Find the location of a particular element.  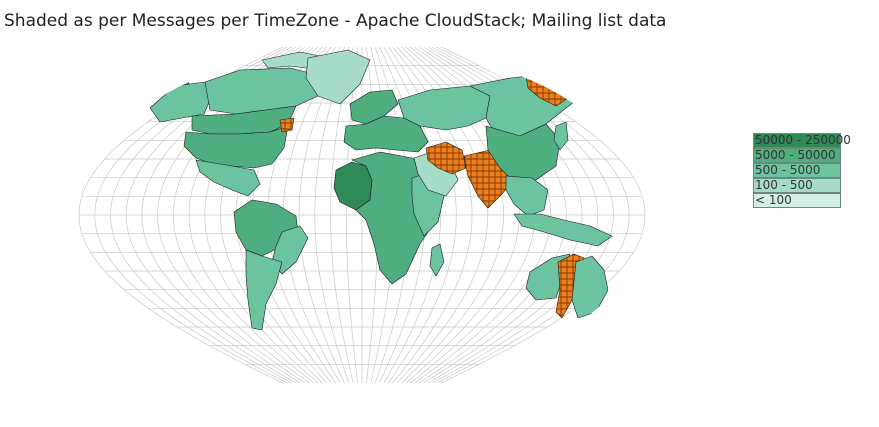

legend-label: 500 - 5000 is located at coordinates (788, 170).